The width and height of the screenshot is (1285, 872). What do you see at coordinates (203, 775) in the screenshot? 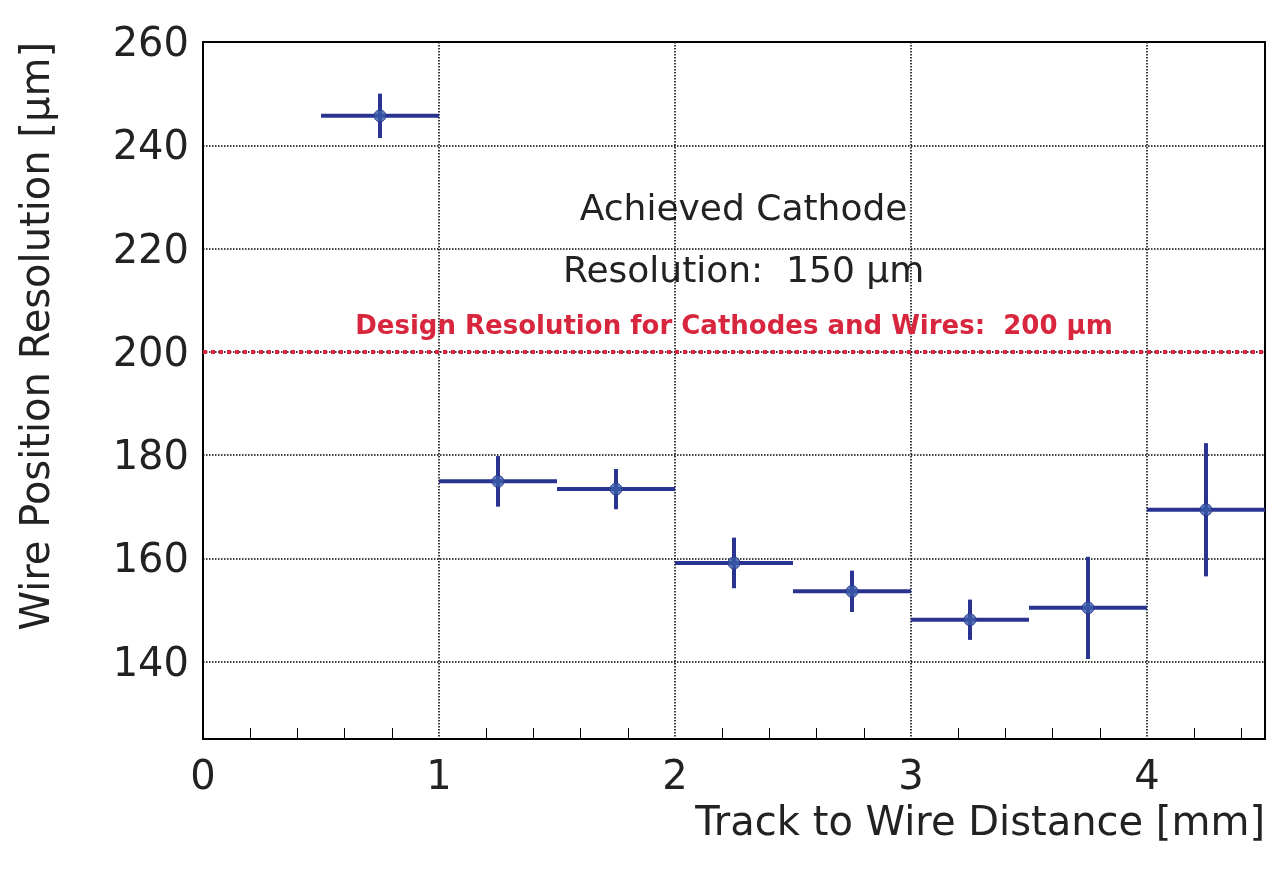
I see `x-tick-label: 0` at bounding box center [203, 775].